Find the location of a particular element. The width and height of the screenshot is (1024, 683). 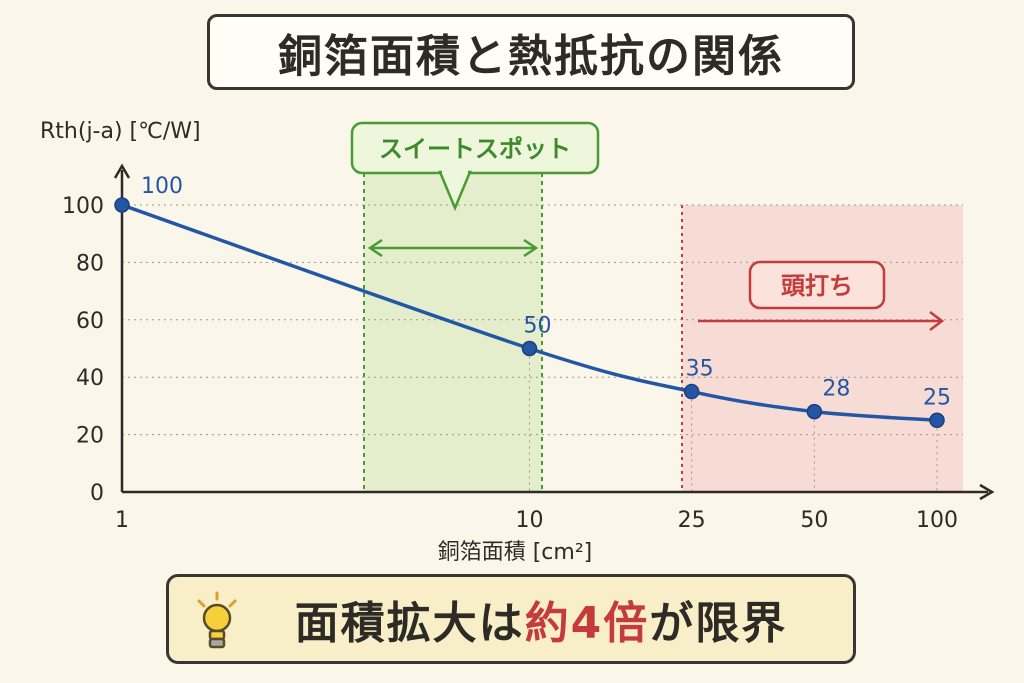

x-axis-label: 銅箔面積 [cm²] is located at coordinates (515, 552).